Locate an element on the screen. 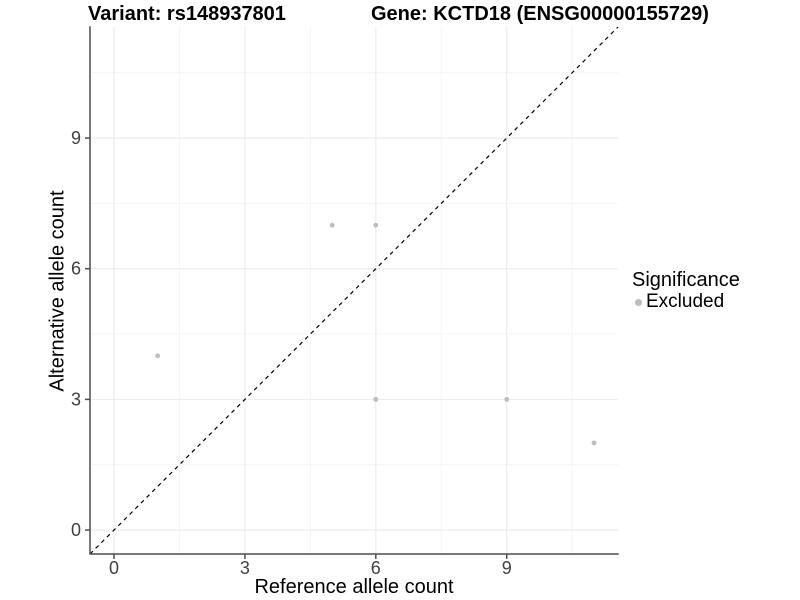 The height and width of the screenshot is (600, 800). legend-entry-label: Excluded is located at coordinates (685, 301).